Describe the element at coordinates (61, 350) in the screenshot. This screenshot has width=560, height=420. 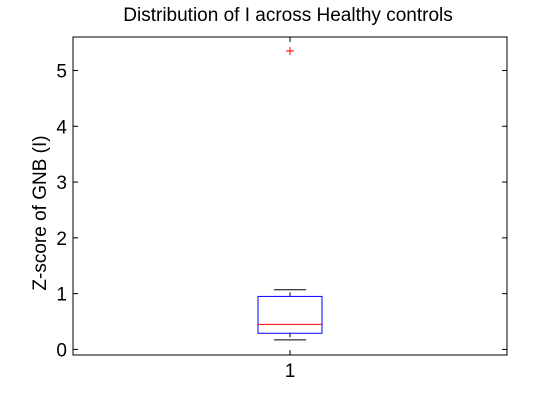
I see `y-tick-label: 0` at that location.